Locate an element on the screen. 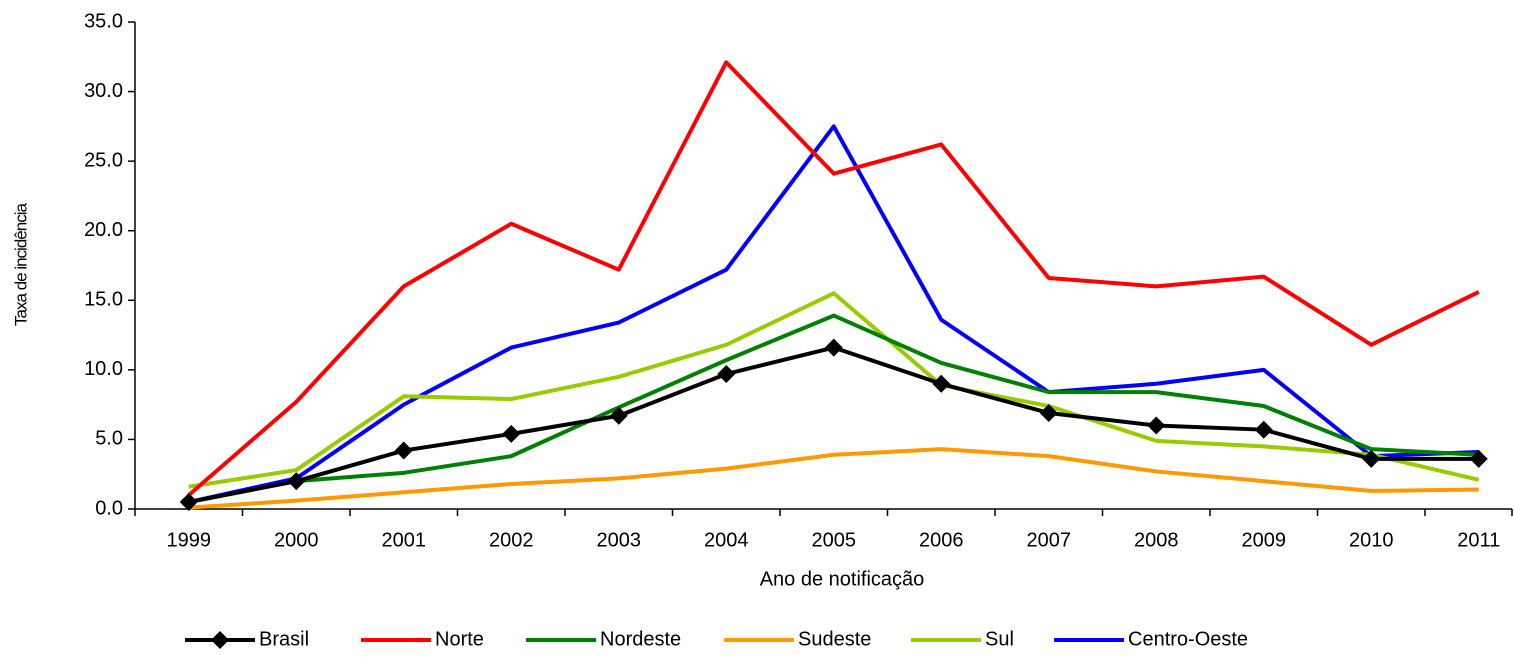  y-tick-label: 10.0 is located at coordinates (103, 369).